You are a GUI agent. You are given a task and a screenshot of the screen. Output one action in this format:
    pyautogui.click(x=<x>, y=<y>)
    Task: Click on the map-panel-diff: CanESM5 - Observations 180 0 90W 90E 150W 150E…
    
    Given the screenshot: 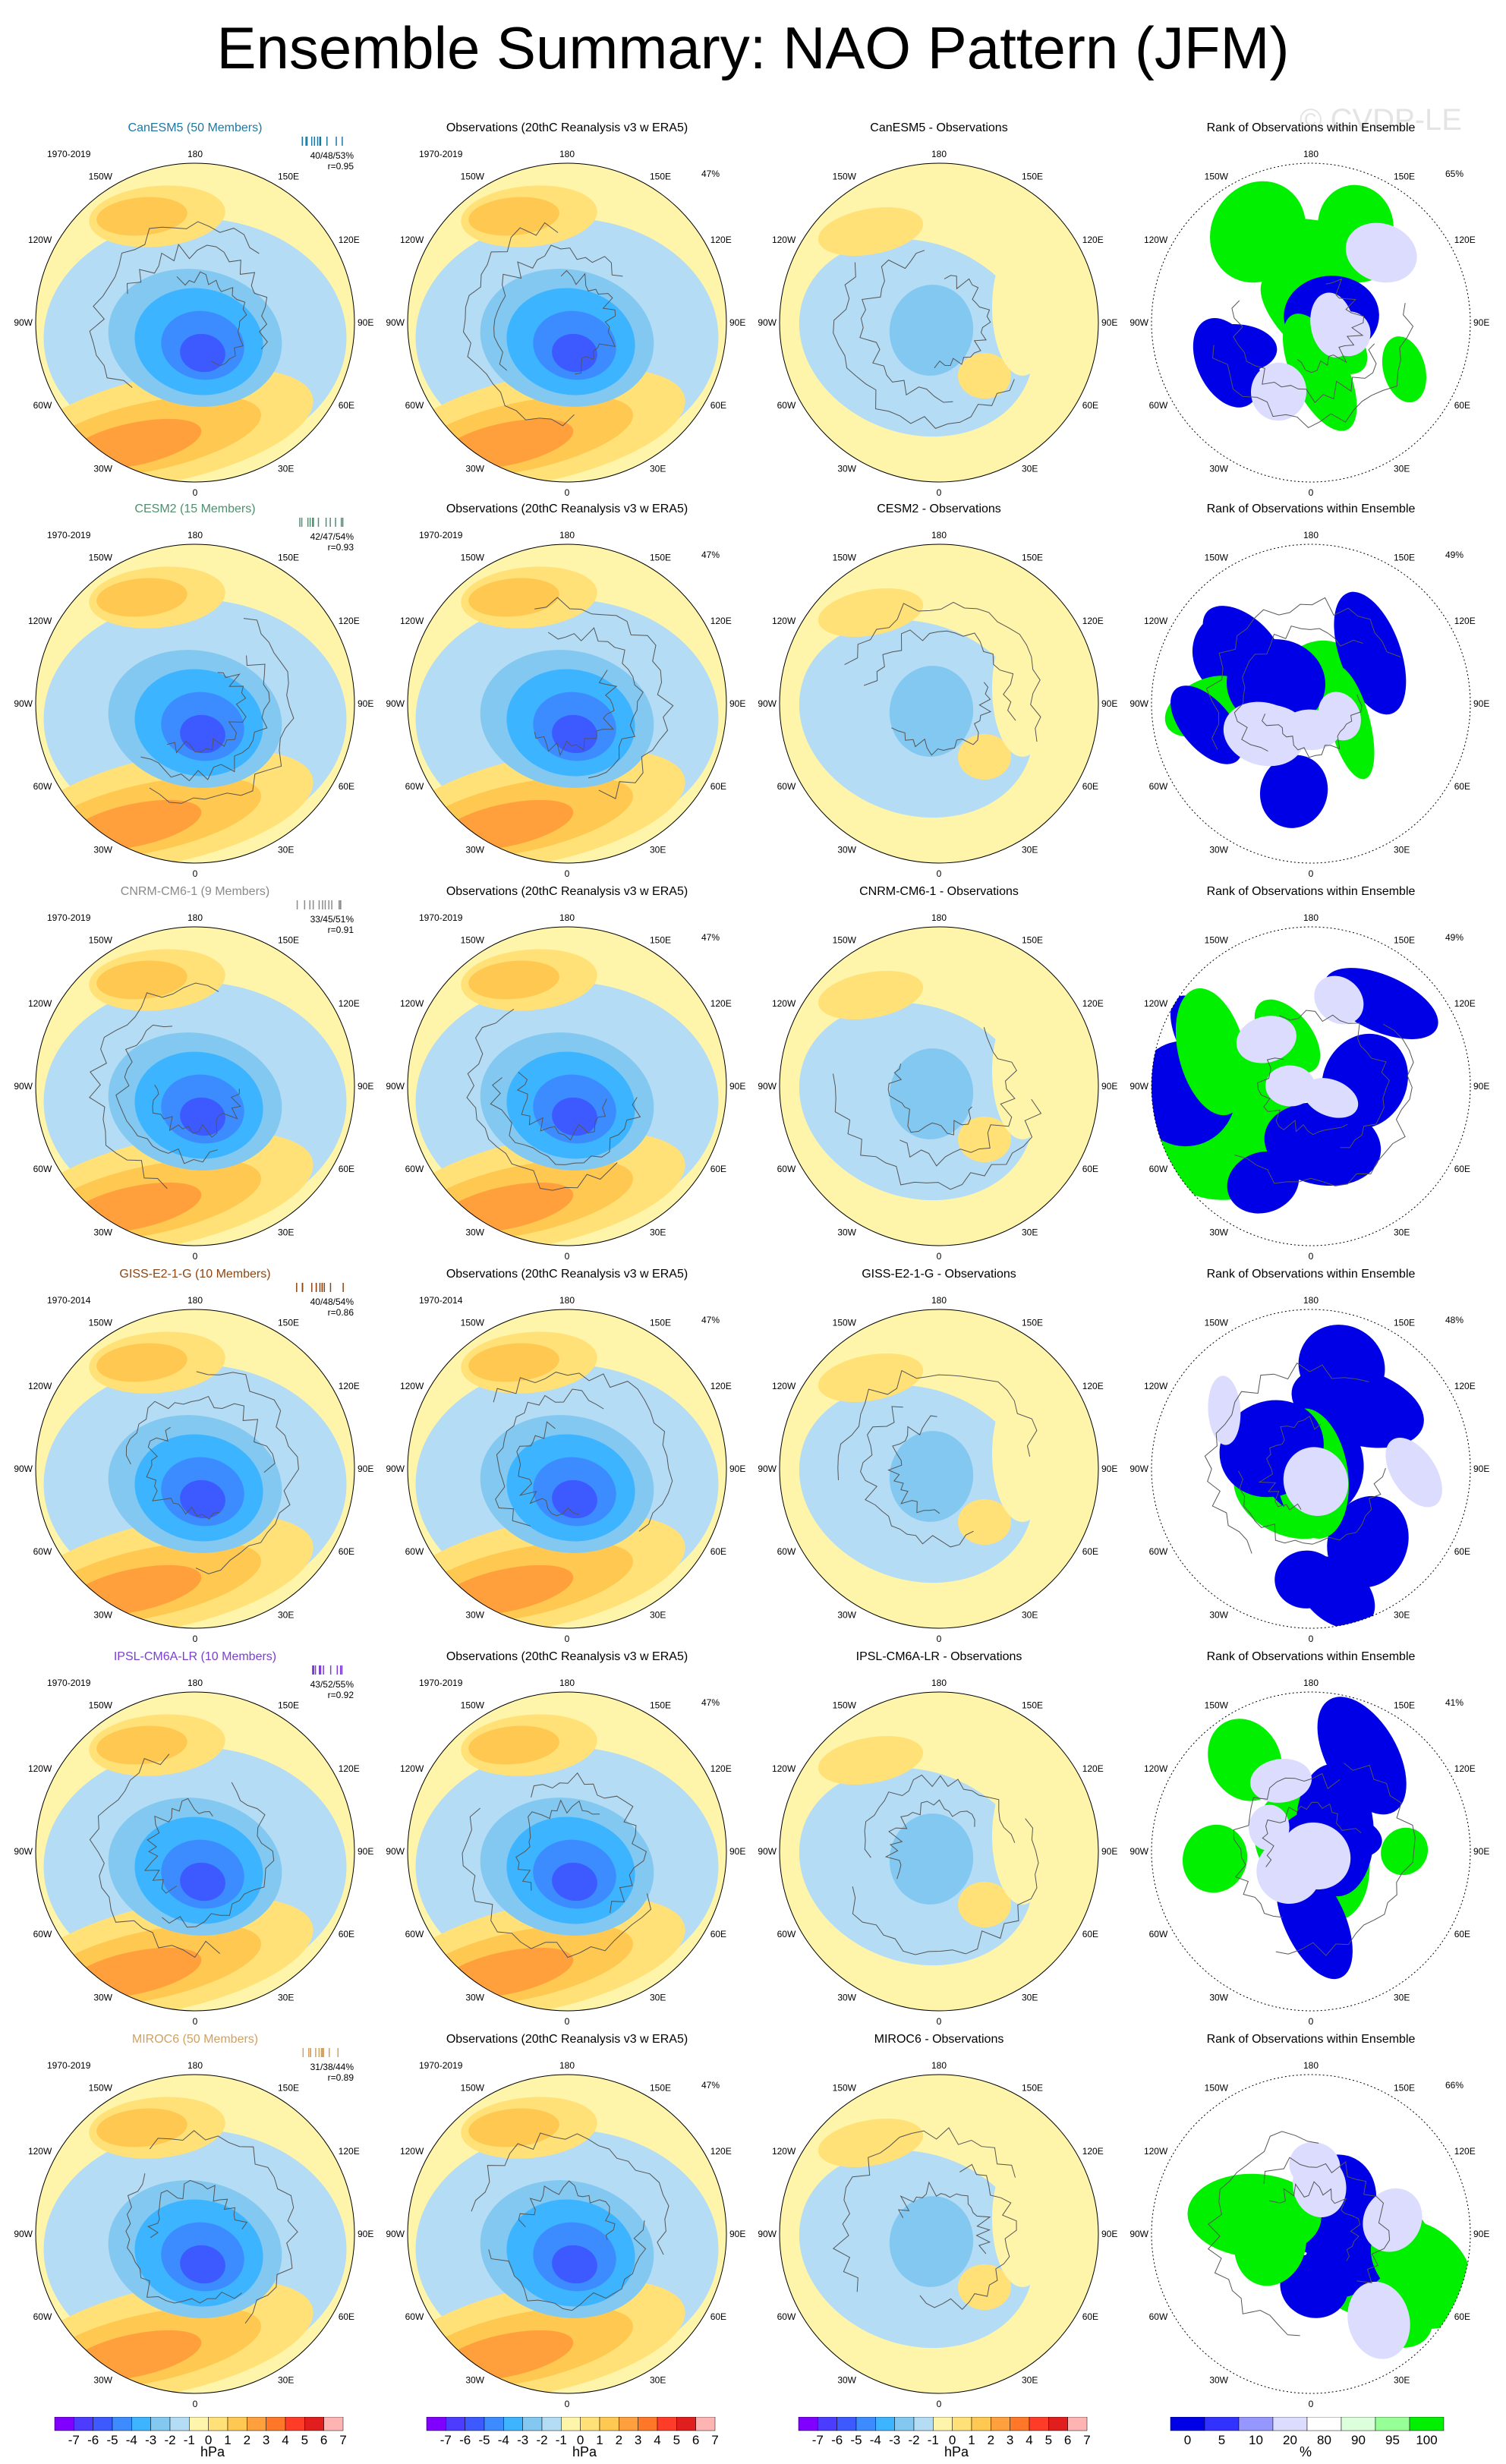 What is the action you would take?
    pyautogui.click(x=939, y=311)
    